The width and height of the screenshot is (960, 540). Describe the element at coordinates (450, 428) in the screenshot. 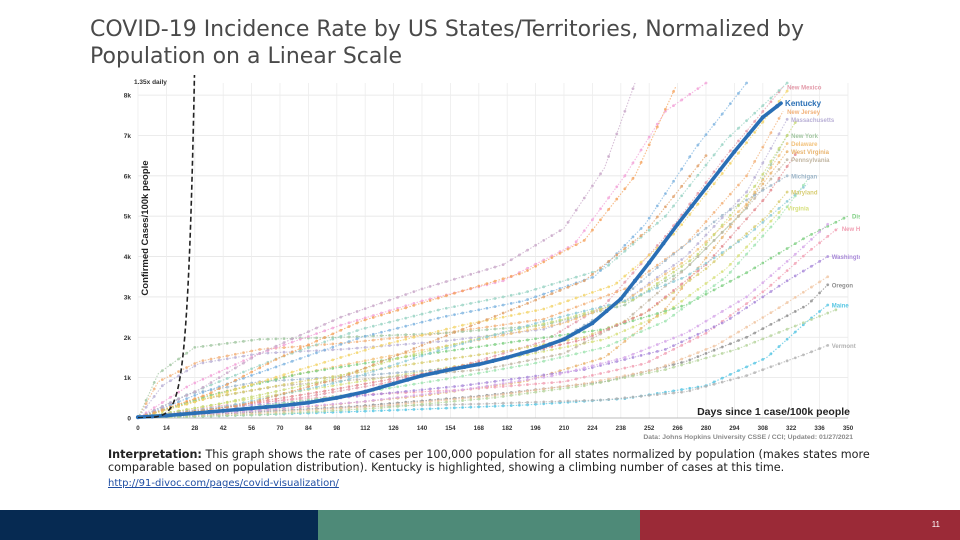

I see `x-tick-label: 154` at that location.